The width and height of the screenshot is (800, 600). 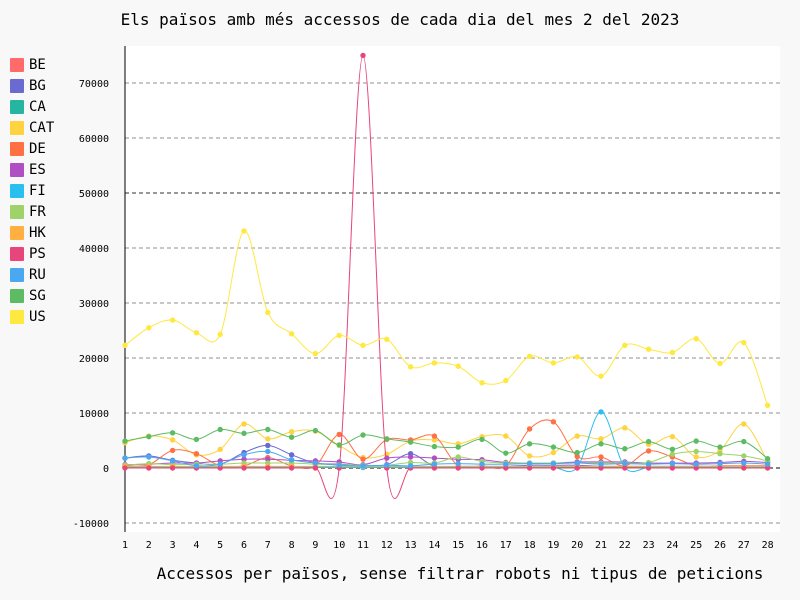 I want to click on y-tick-label: 60000, so click(x=94, y=139).